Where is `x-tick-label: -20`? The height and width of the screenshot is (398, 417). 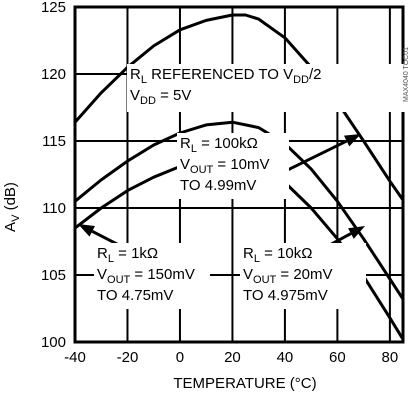
x-tick-label: -20 is located at coordinates (128, 357).